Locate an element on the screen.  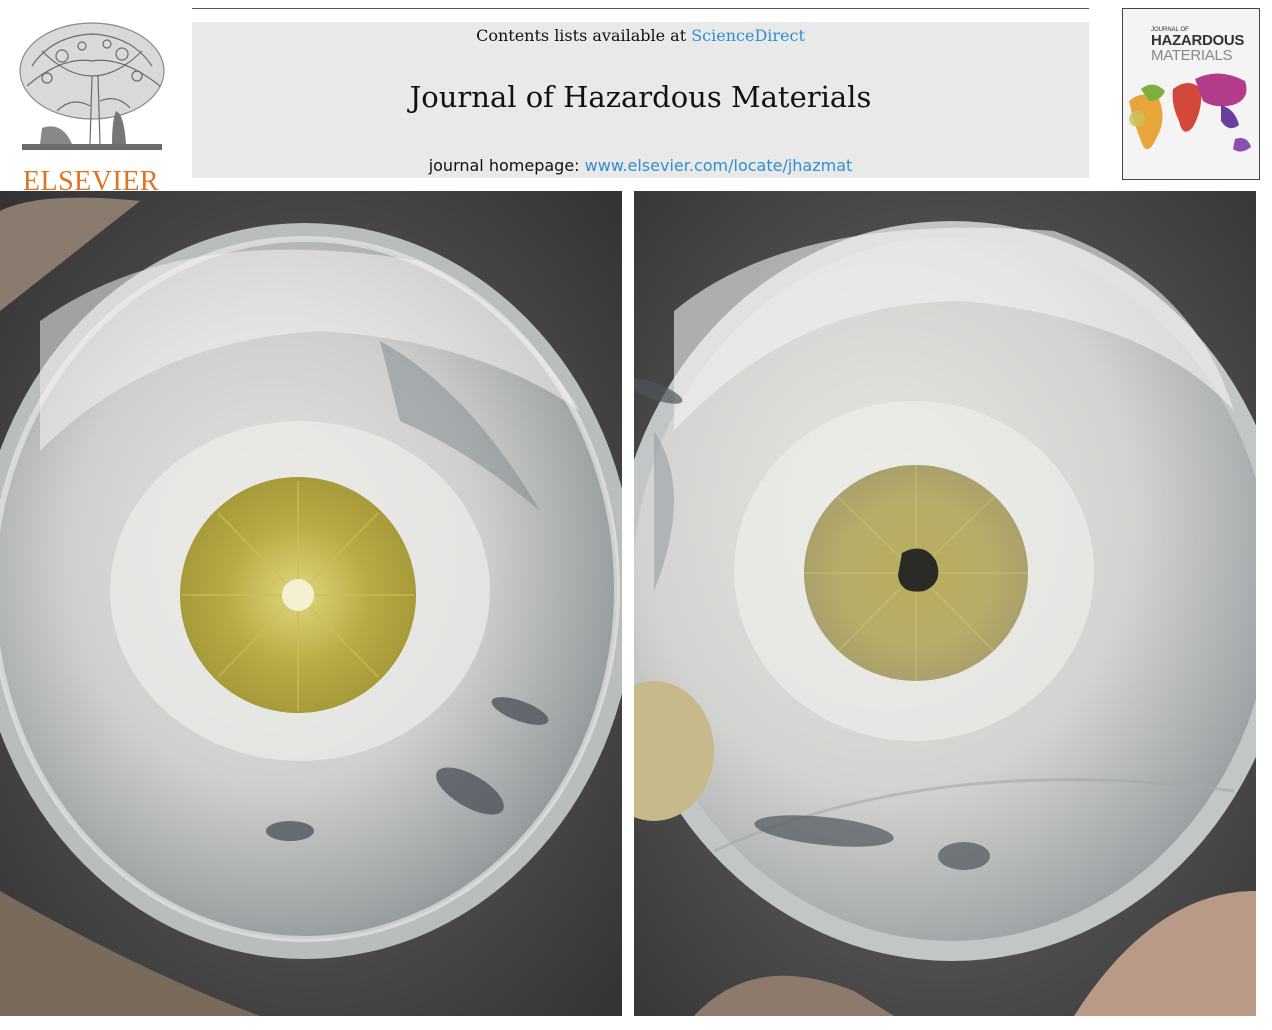
cover-title: JOURNAL OF HAZARDOUS MATERIALS is located at coordinates (1197, 45).